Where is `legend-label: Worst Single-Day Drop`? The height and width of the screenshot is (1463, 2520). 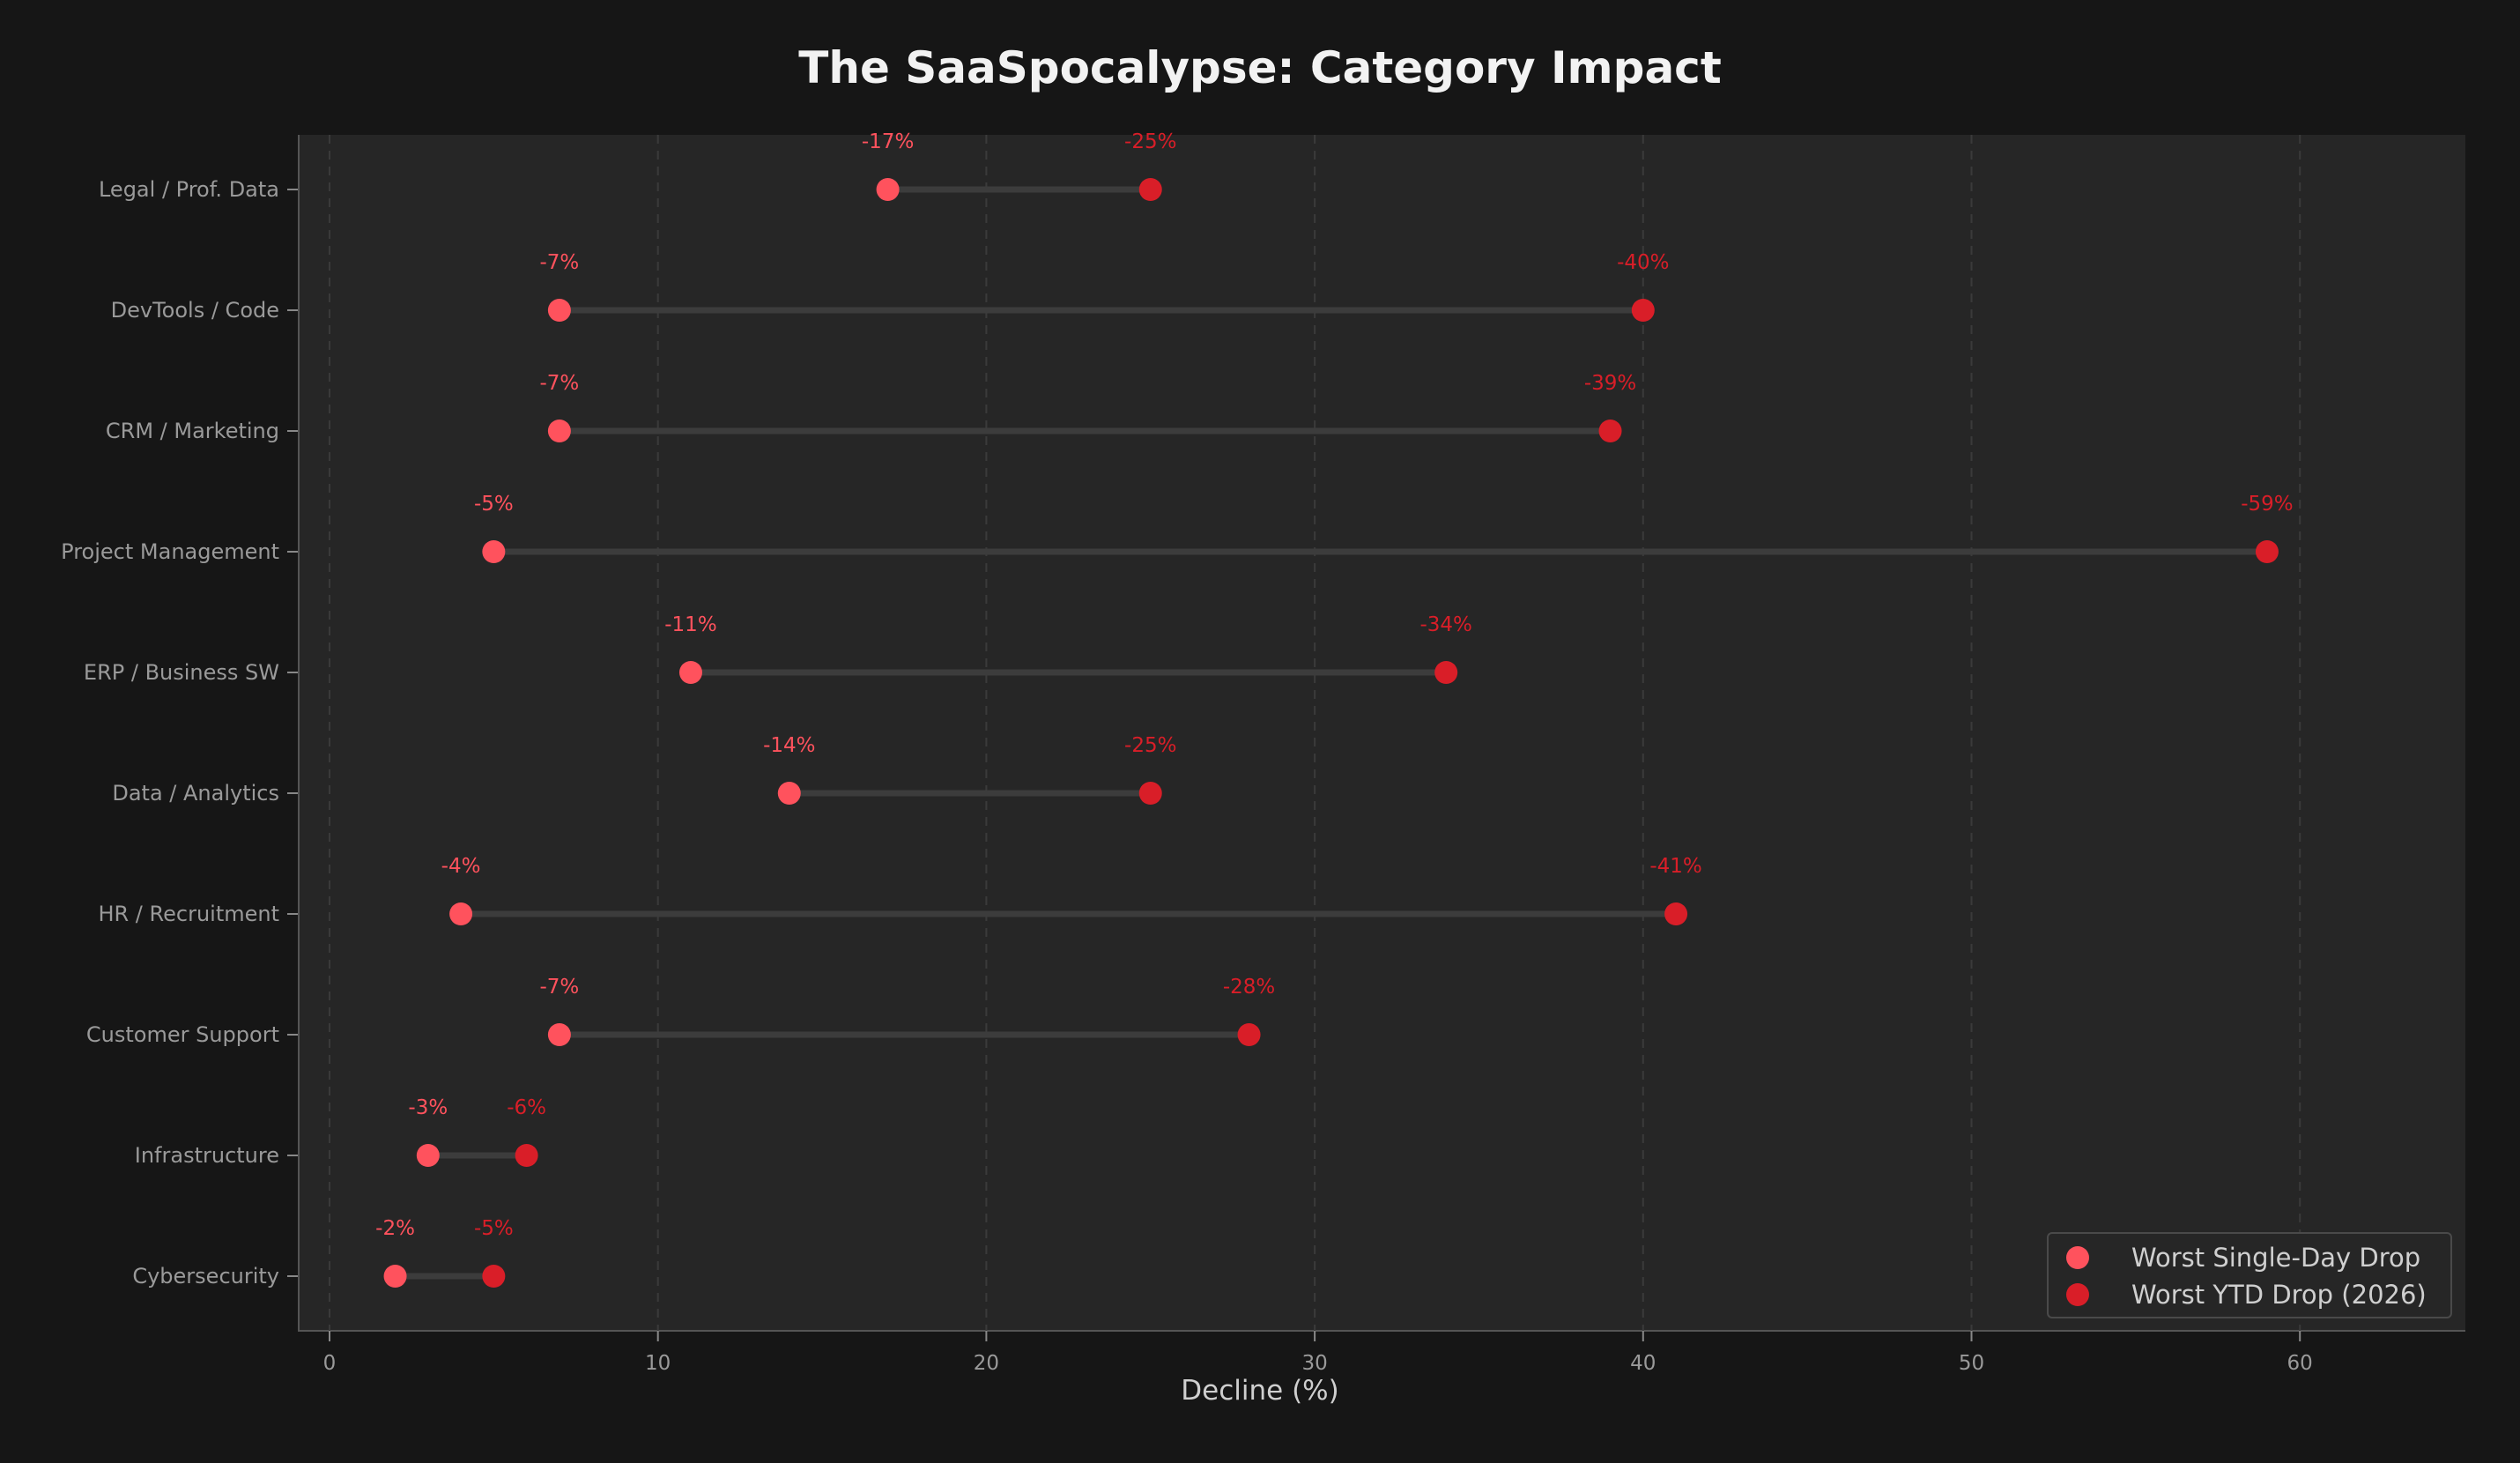
legend-label: Worst Single-Day Drop is located at coordinates (2276, 1258).